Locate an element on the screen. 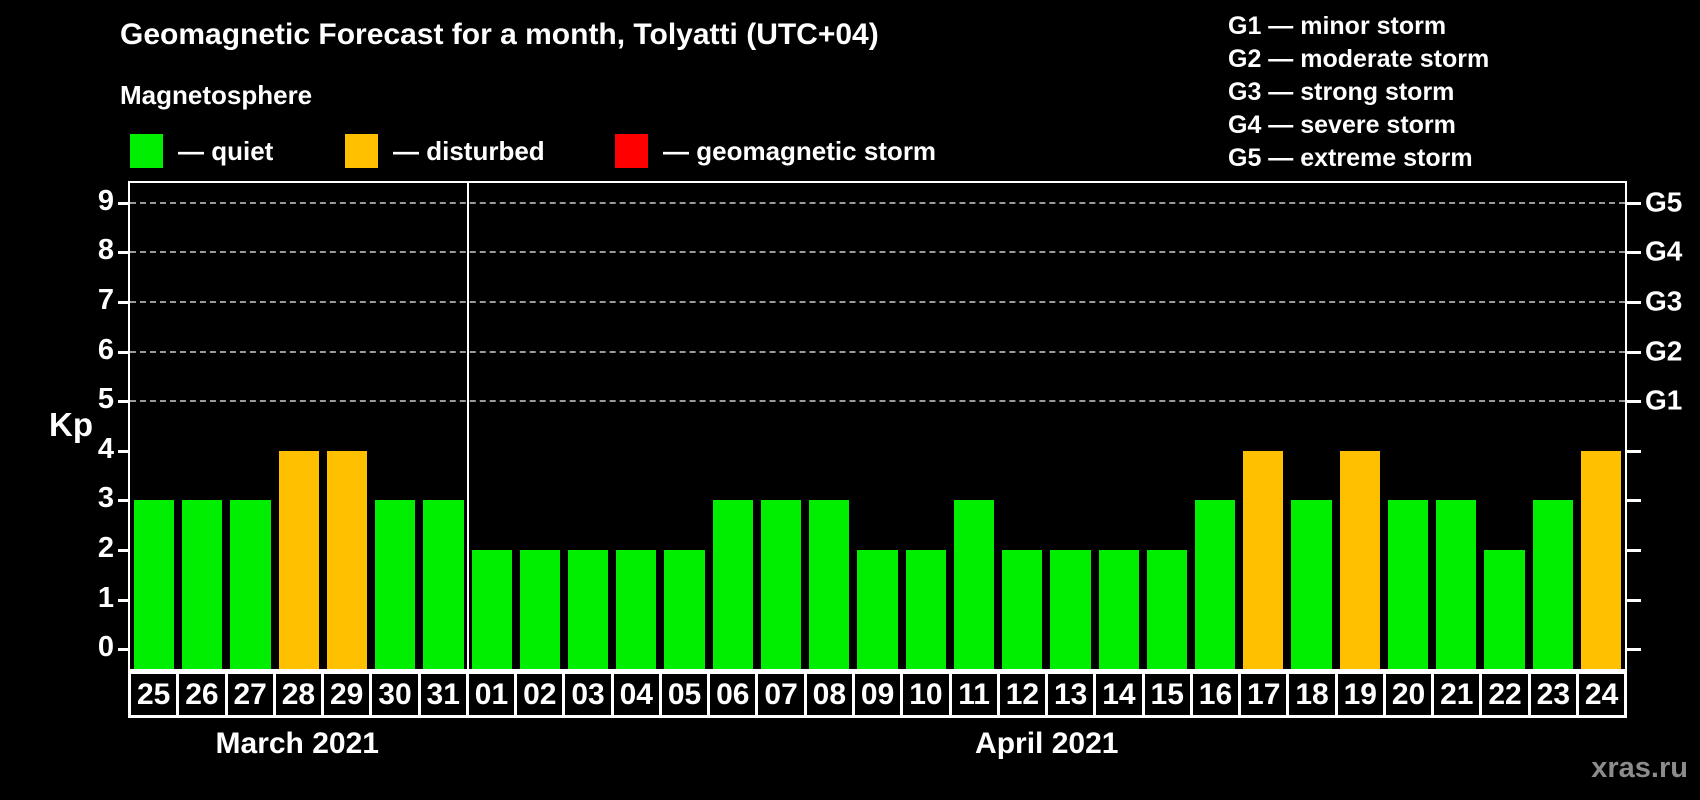 The width and height of the screenshot is (1700, 800). month-separator is located at coordinates (467, 426).